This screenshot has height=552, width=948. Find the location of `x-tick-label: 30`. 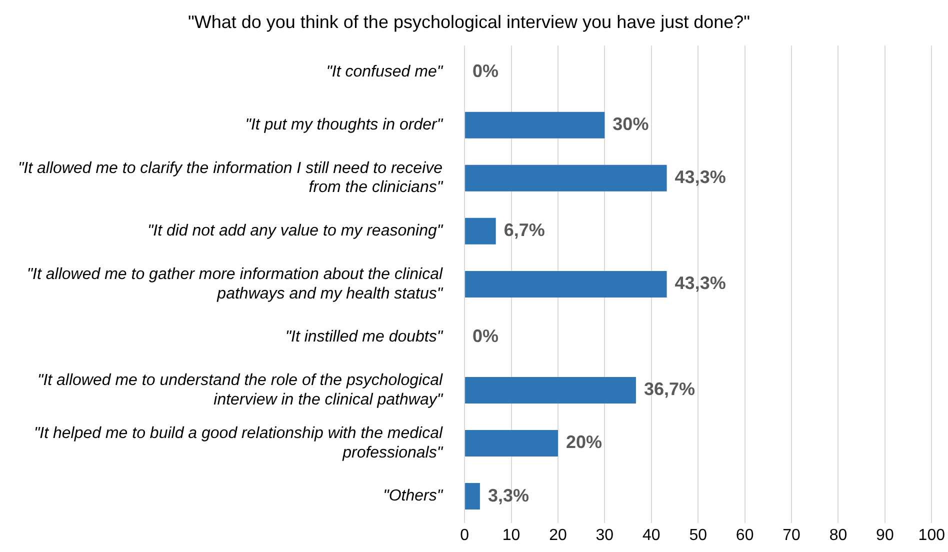

x-tick-label: 30 is located at coordinates (605, 535).